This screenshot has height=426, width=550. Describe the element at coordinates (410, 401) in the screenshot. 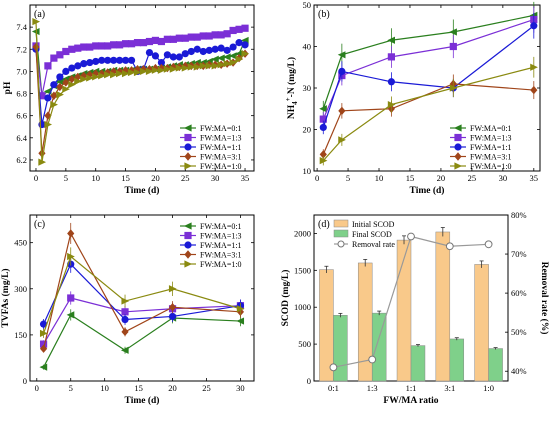

I see `x-axis-label: FW/MA ratio` at that location.